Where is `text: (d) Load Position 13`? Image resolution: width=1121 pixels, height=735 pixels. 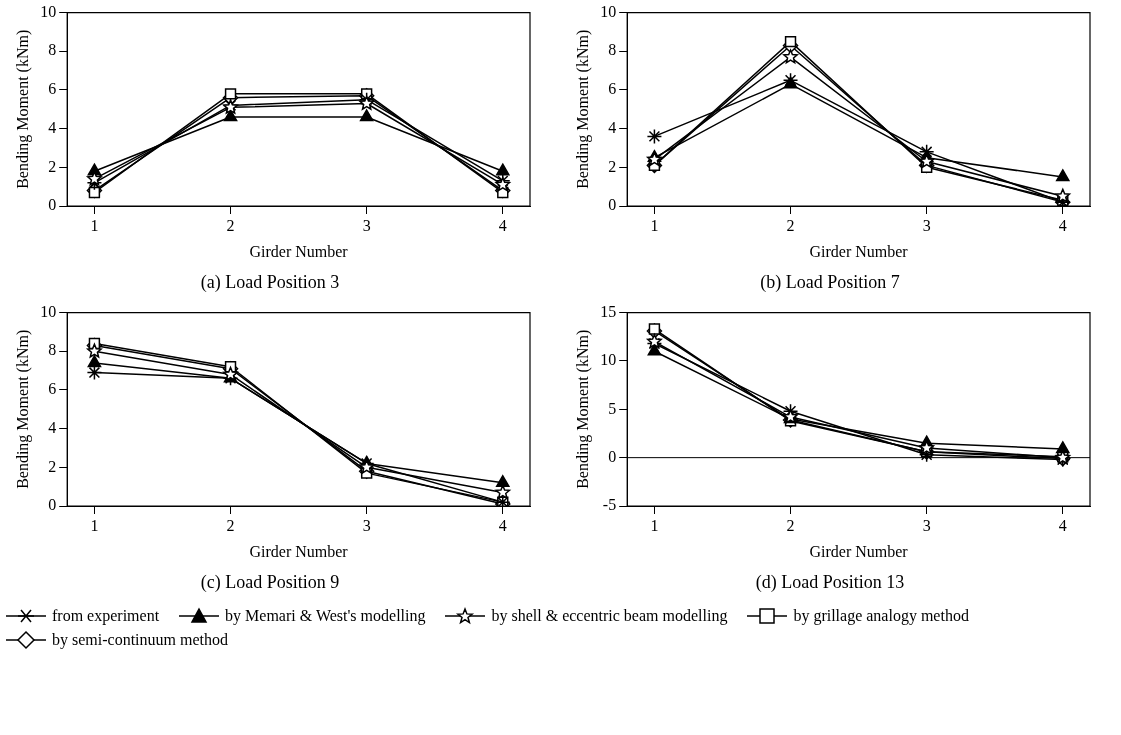 text: (d) Load Position 13 is located at coordinates (830, 582).